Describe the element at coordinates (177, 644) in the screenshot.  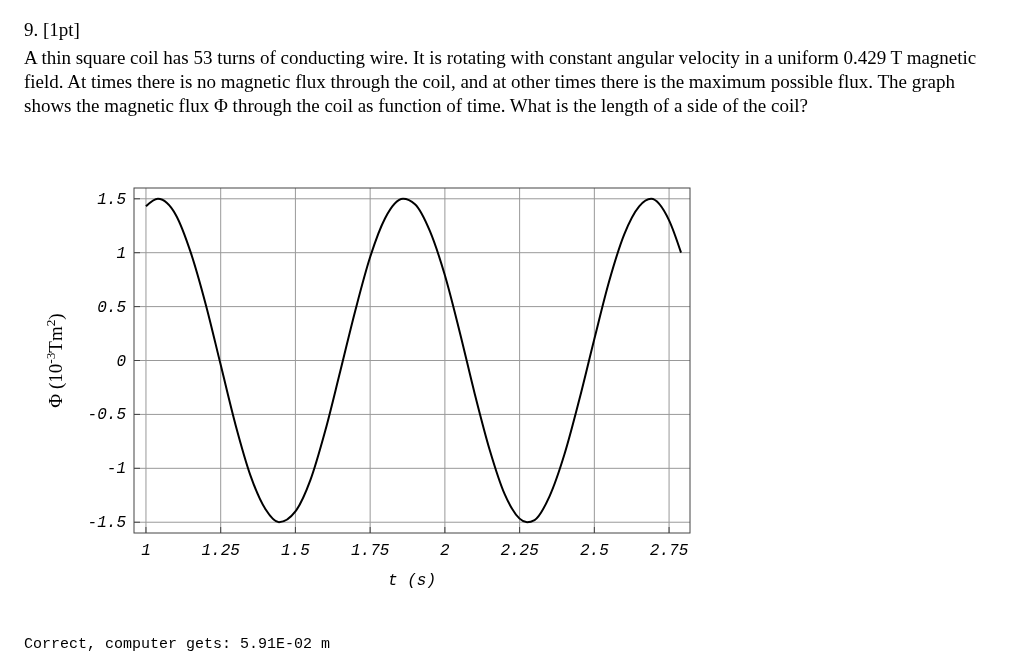
I see `text: Correct, computer gets: 5.91E-02 m` at that location.